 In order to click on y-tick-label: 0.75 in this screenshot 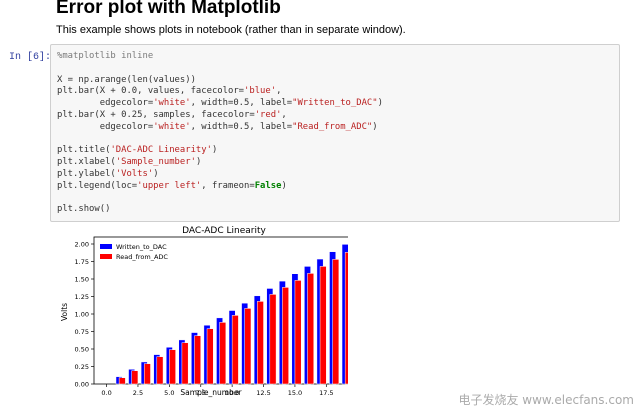, I will do `click(82, 332)`.